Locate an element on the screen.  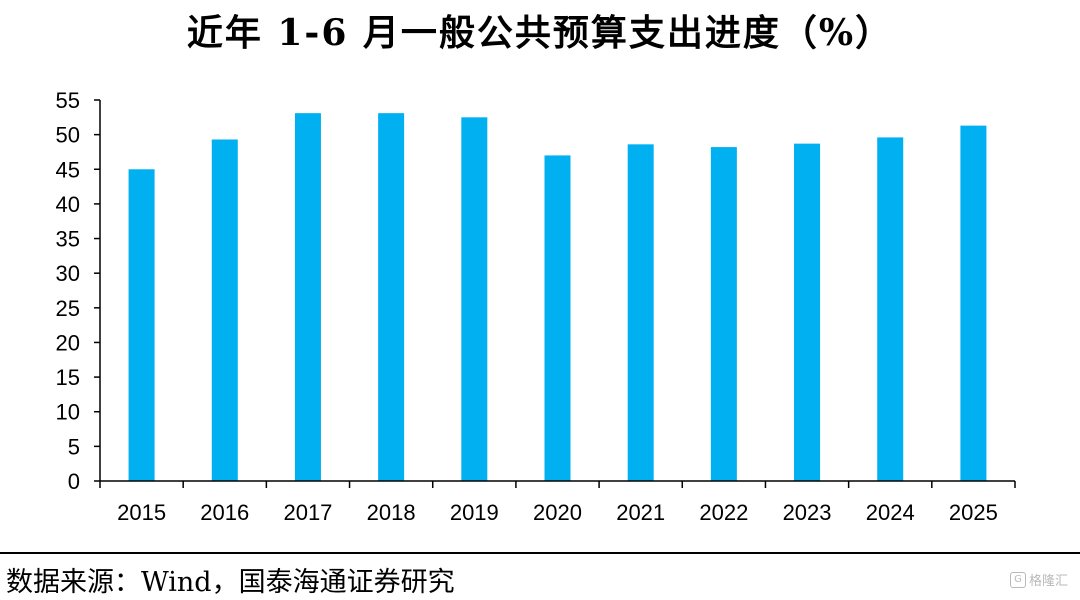
bar-2024 is located at coordinates (890, 309).